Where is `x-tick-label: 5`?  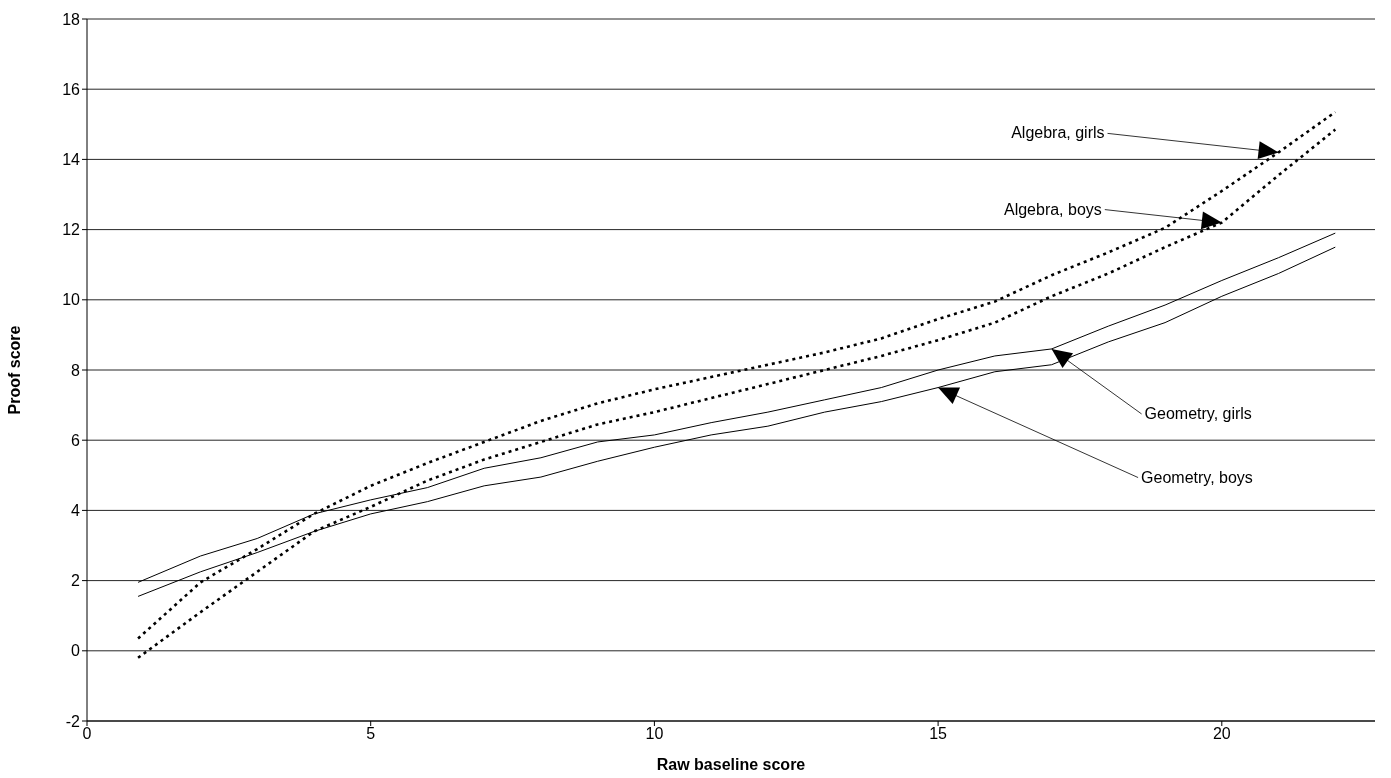 x-tick-label: 5 is located at coordinates (371, 734).